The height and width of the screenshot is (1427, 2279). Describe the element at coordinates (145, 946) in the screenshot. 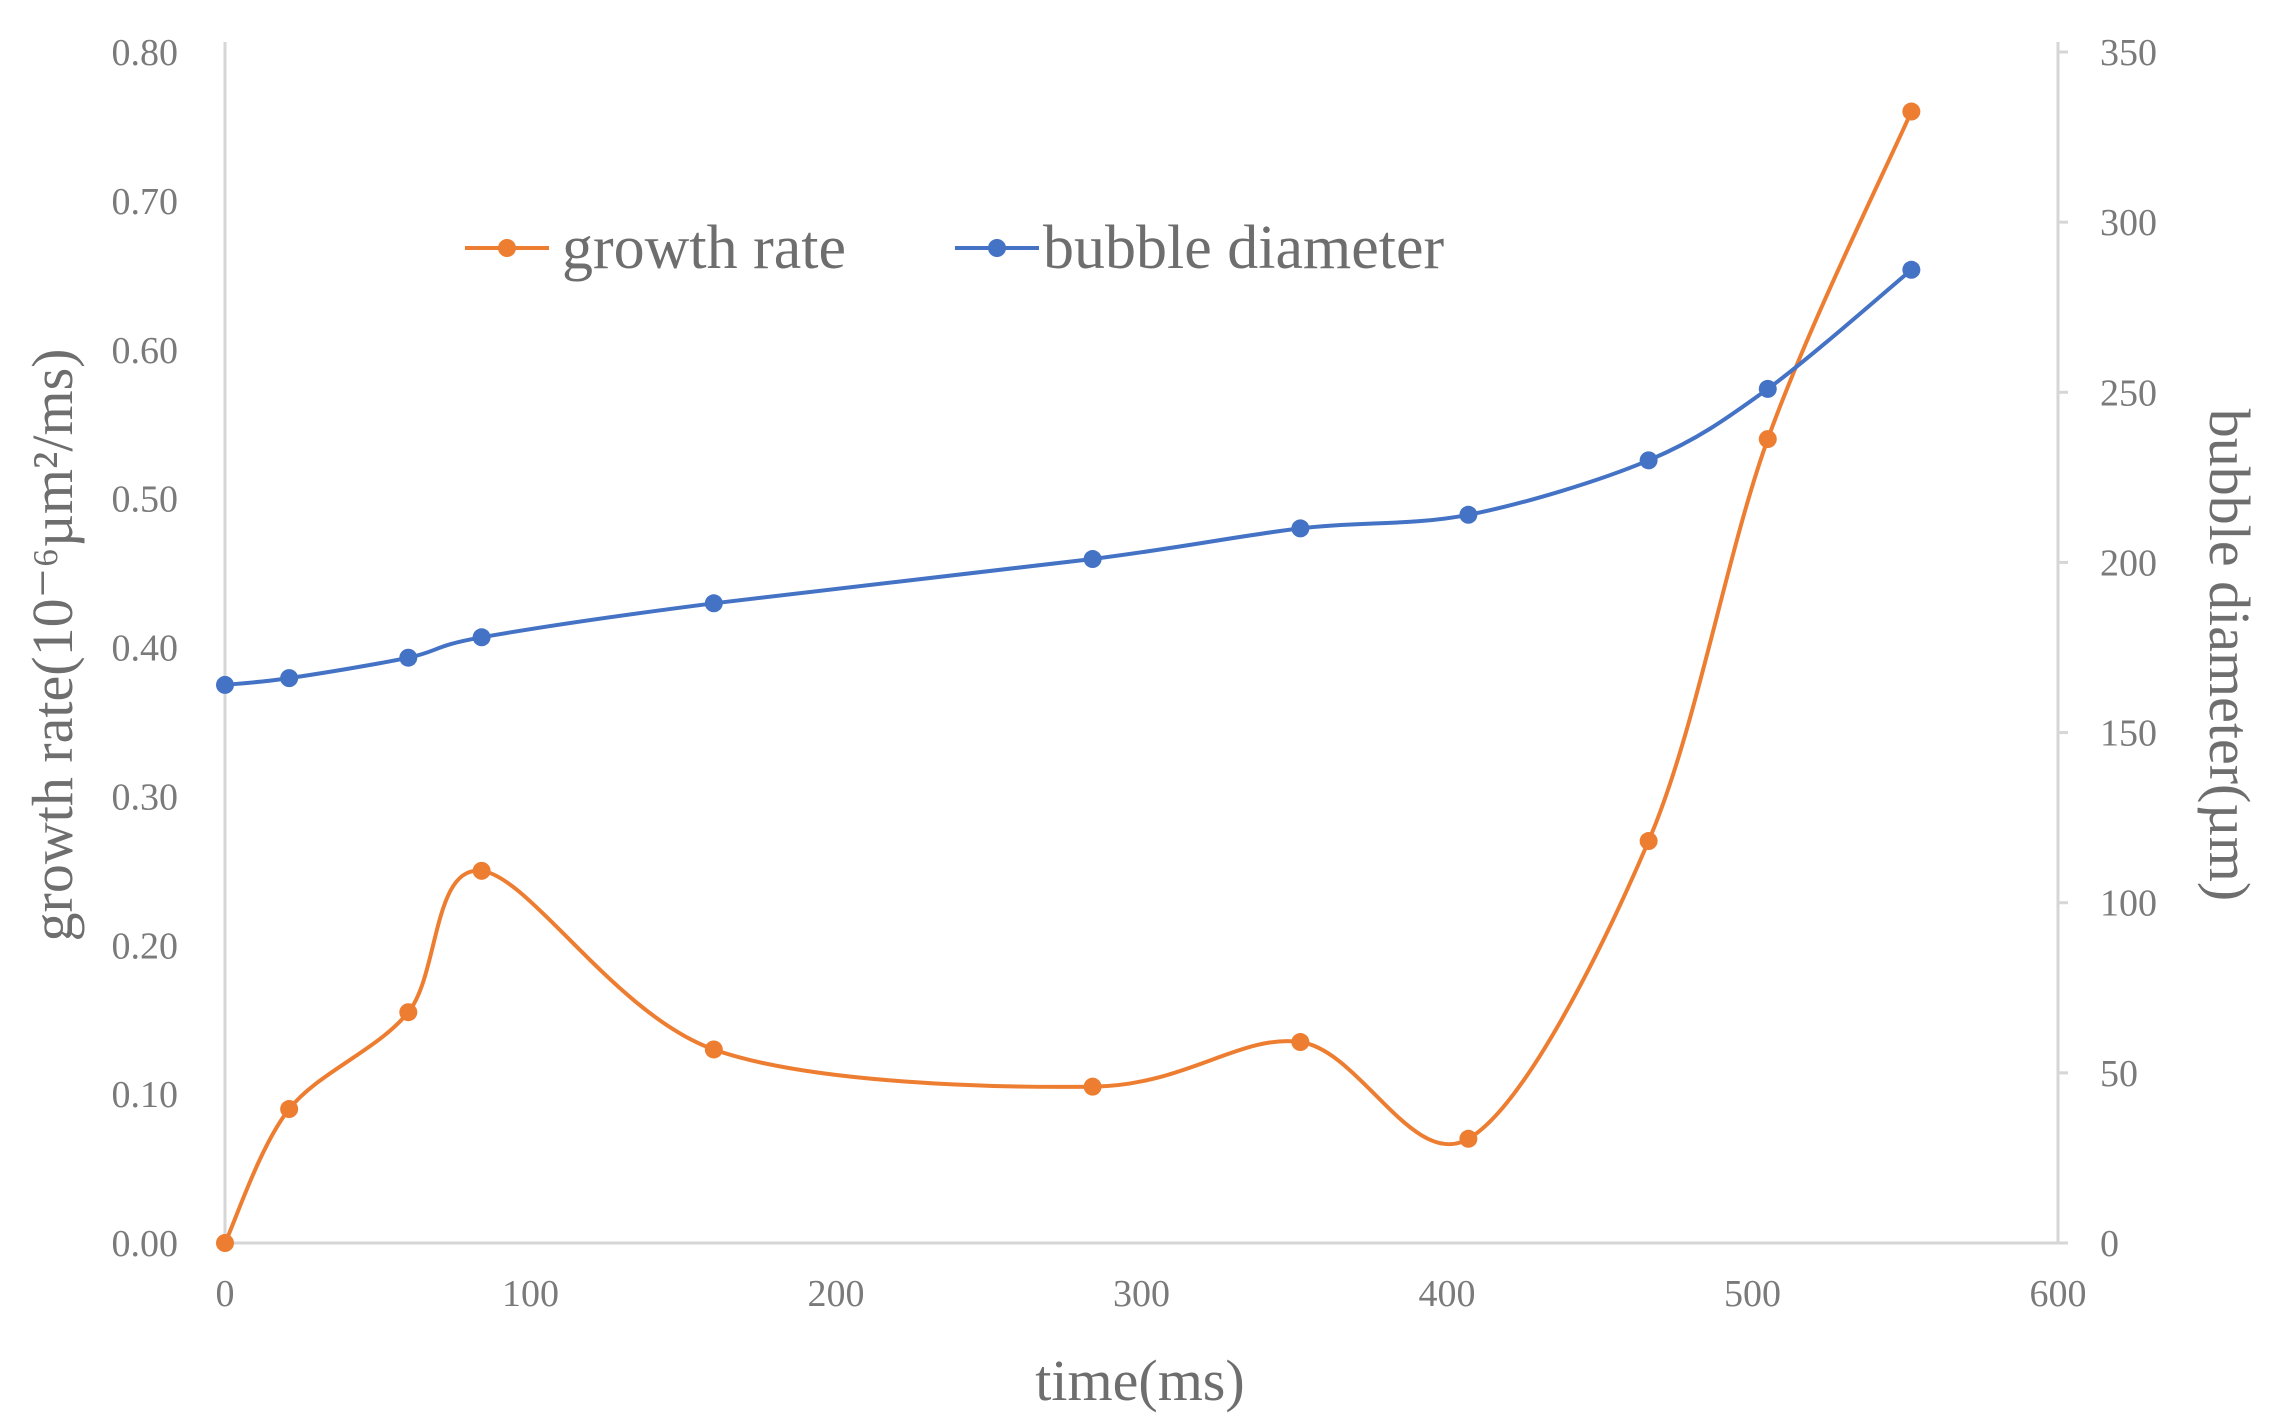

I see `left-y-tick-label: 0.20` at that location.